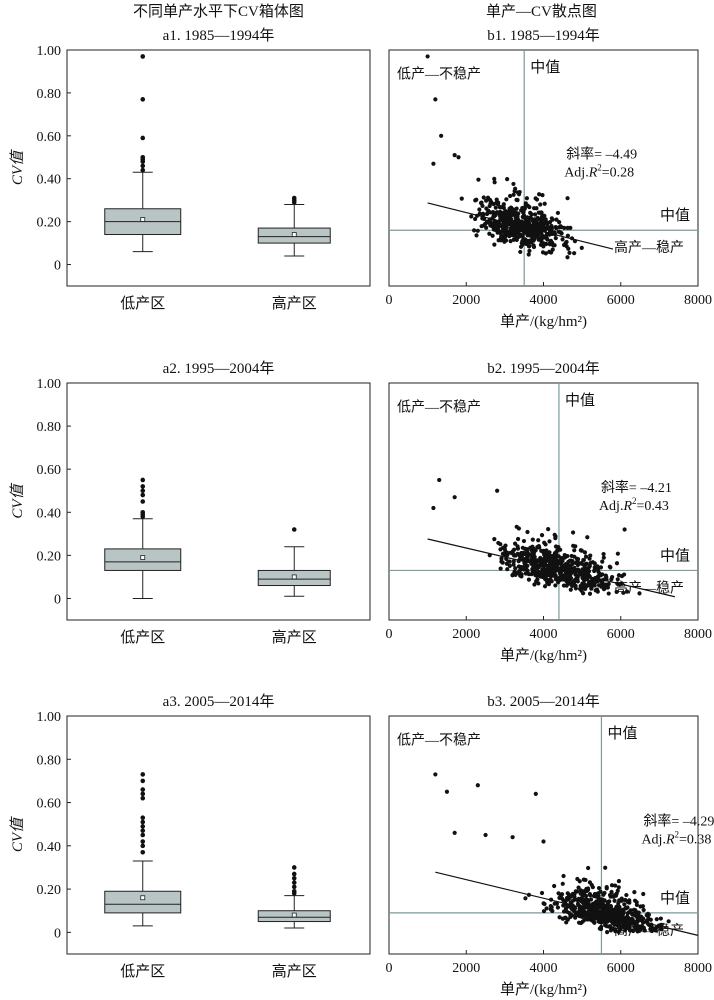 This screenshot has height=1000, width=714. Describe the element at coordinates (49, 513) in the screenshot. I see `y-tick-label: 0.40` at that location.